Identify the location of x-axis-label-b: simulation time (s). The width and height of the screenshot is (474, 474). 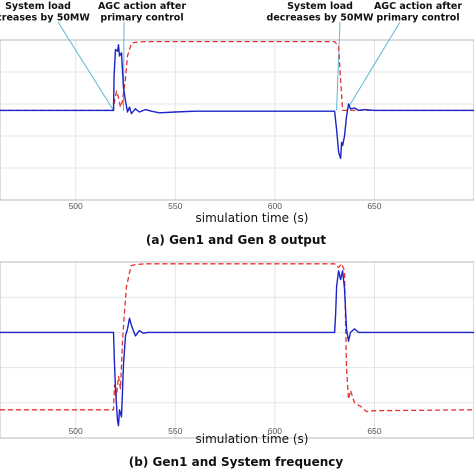
(252, 439).